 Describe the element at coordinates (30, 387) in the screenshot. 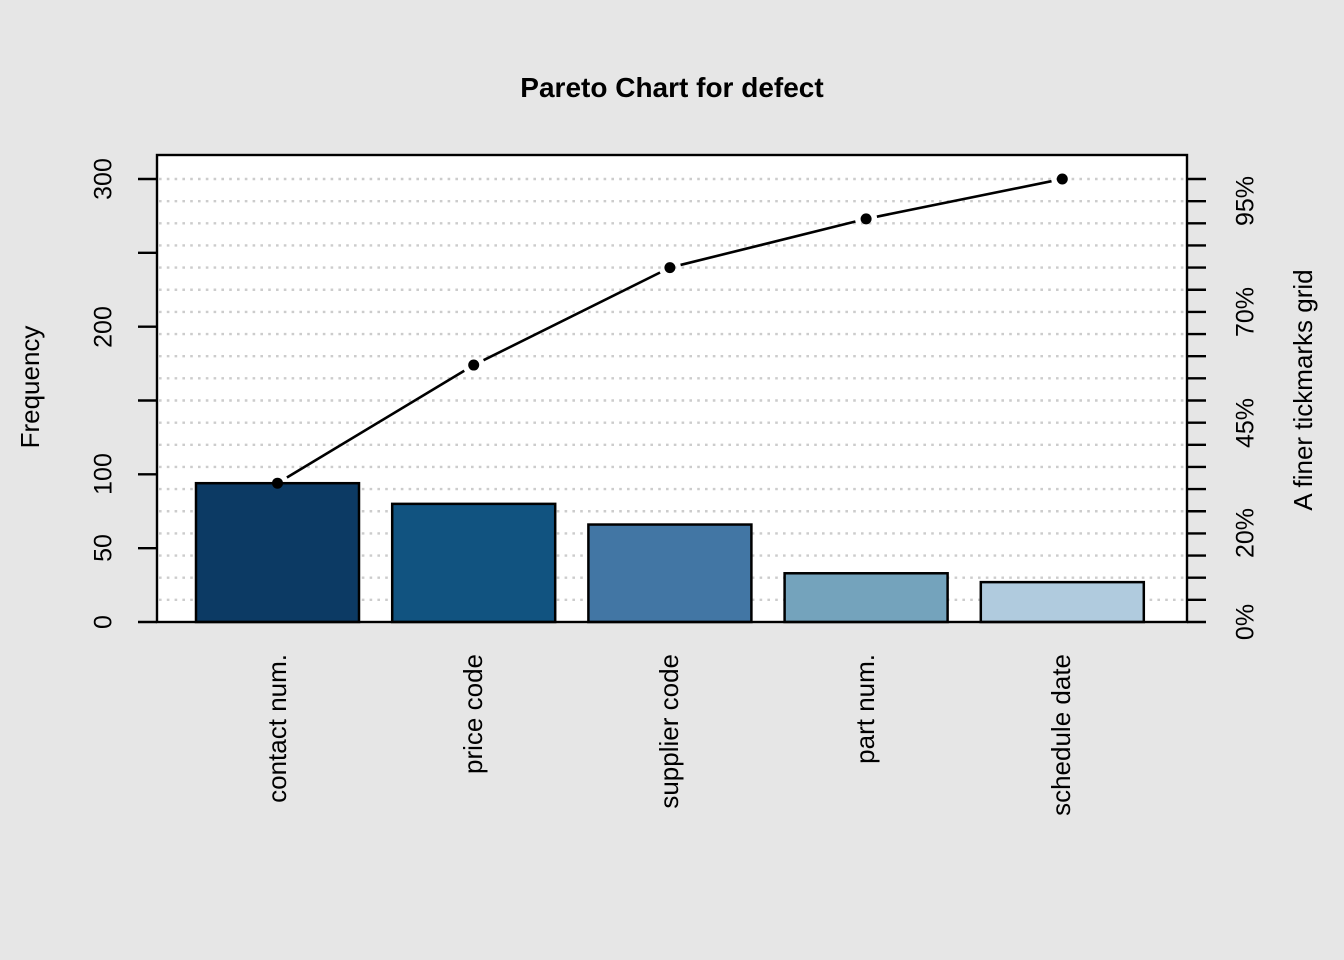

I see `left-axis-title: Frequency` at that location.